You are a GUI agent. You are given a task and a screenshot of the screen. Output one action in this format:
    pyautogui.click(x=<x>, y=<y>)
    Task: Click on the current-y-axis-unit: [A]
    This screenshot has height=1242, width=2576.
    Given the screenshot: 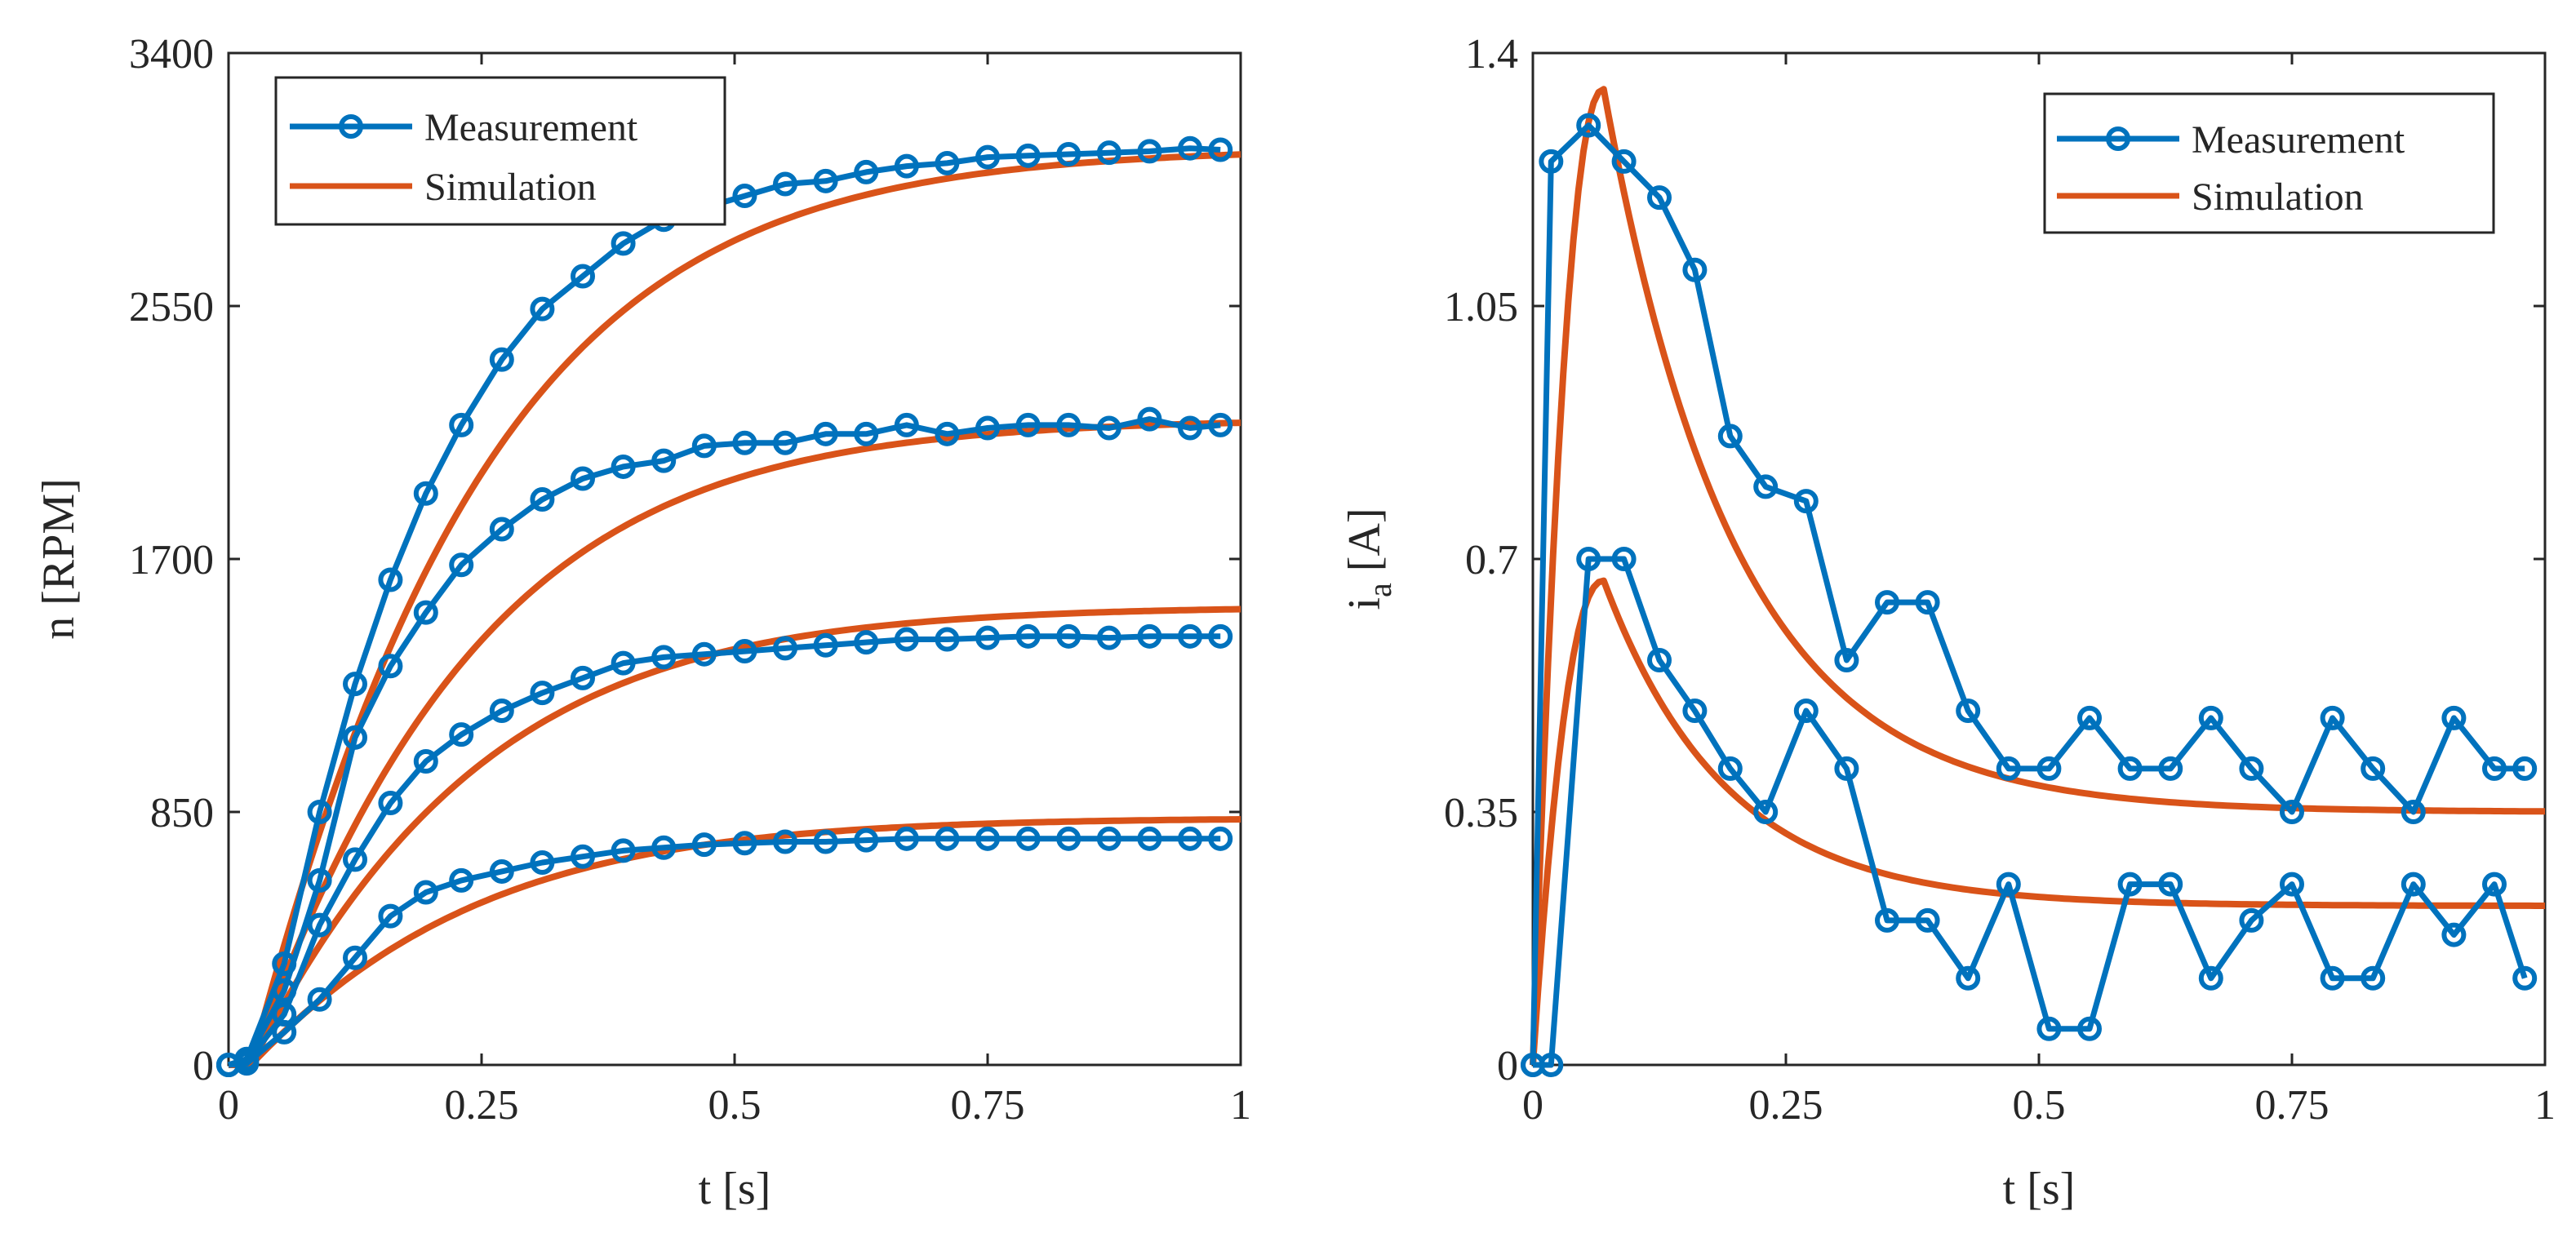 What is the action you would take?
    pyautogui.click(x=1364, y=545)
    